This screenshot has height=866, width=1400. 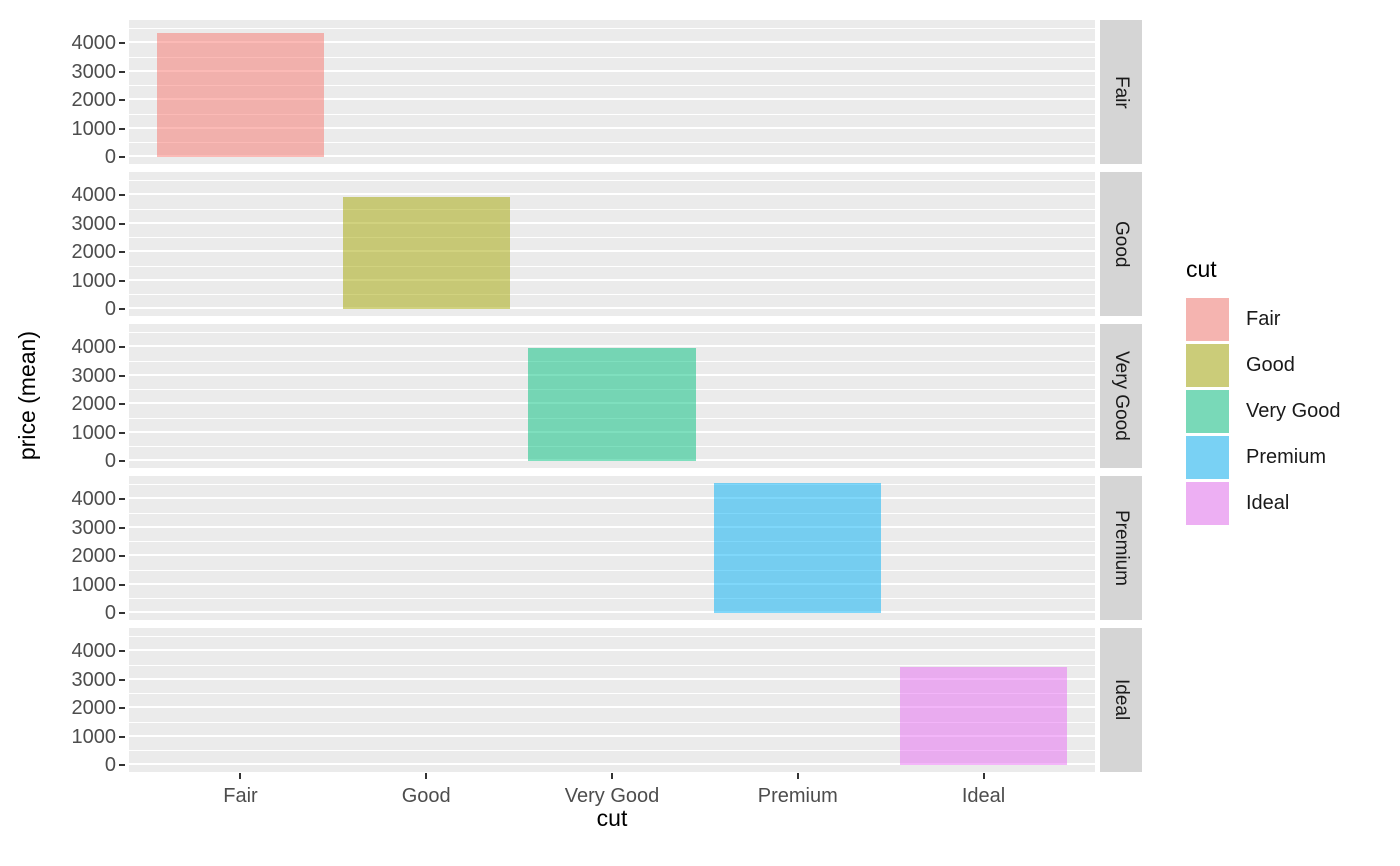 I want to click on facet-panel-good: 0 1000 2000 3000 4000, so click(x=583, y=245).